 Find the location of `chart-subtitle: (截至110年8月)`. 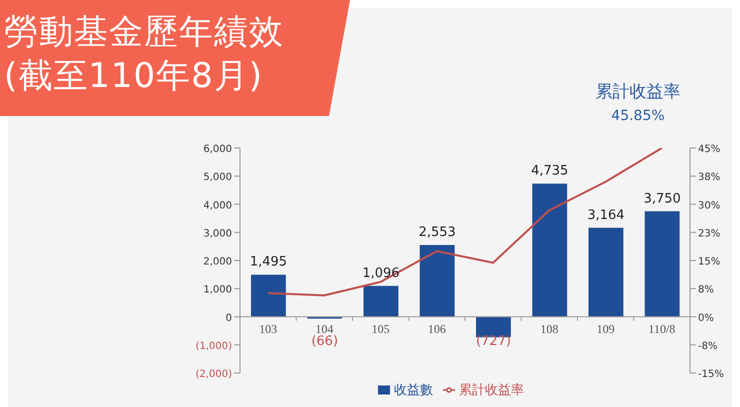

chart-subtitle: (截至110年8月) is located at coordinates (134, 76).